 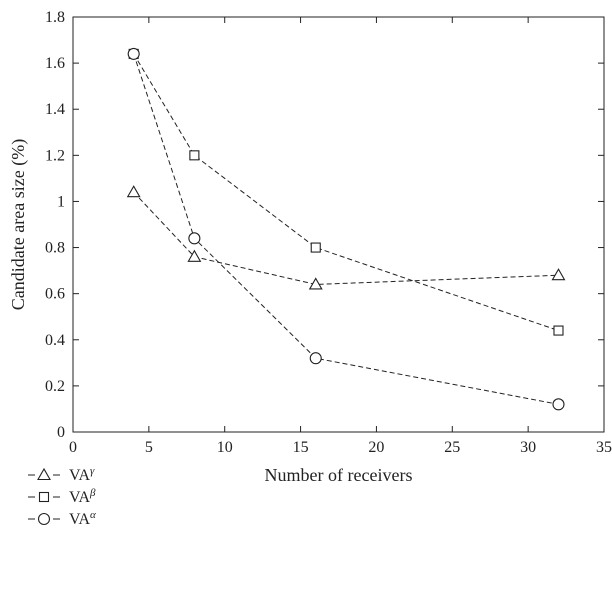 I want to click on x-tick-label: 5, so click(x=149, y=447).